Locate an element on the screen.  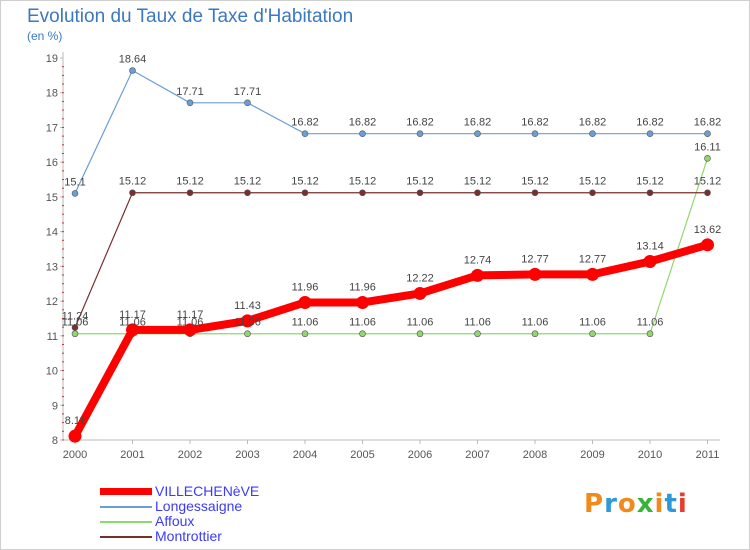
legend-label-affoux: Affoux is located at coordinates (175, 521).